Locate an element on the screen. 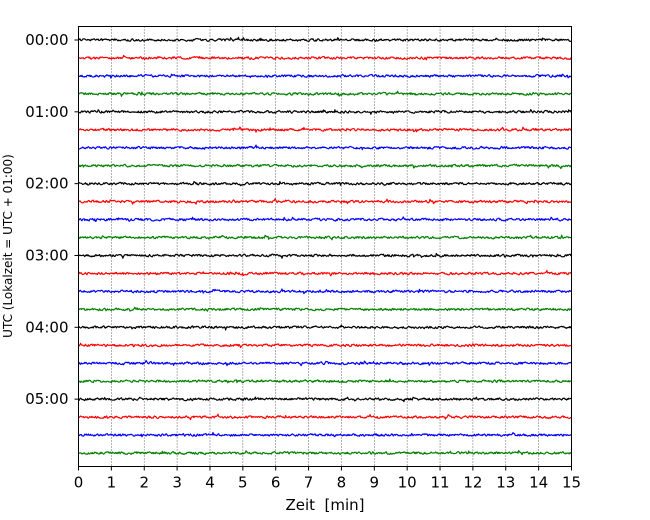 This screenshot has height=520, width=650. x-tick-label-12: 12 is located at coordinates (472, 483).